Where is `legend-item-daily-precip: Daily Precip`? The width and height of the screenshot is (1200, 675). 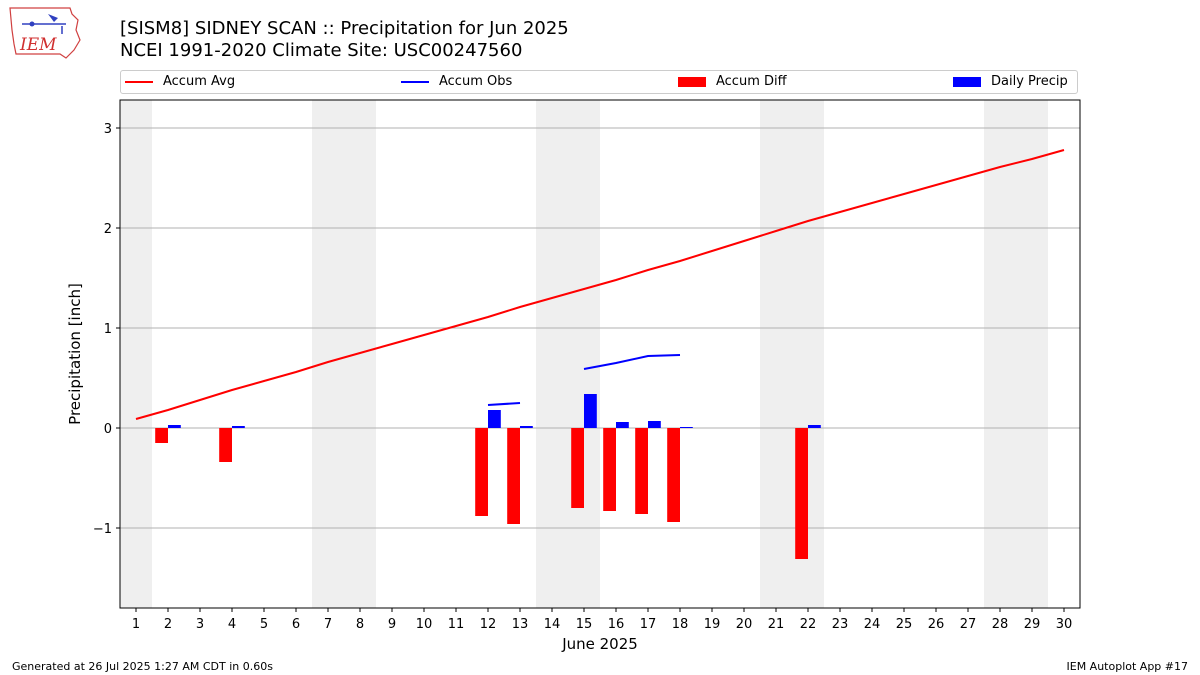
legend-item-daily-precip: Daily Precip is located at coordinates (1010, 83).